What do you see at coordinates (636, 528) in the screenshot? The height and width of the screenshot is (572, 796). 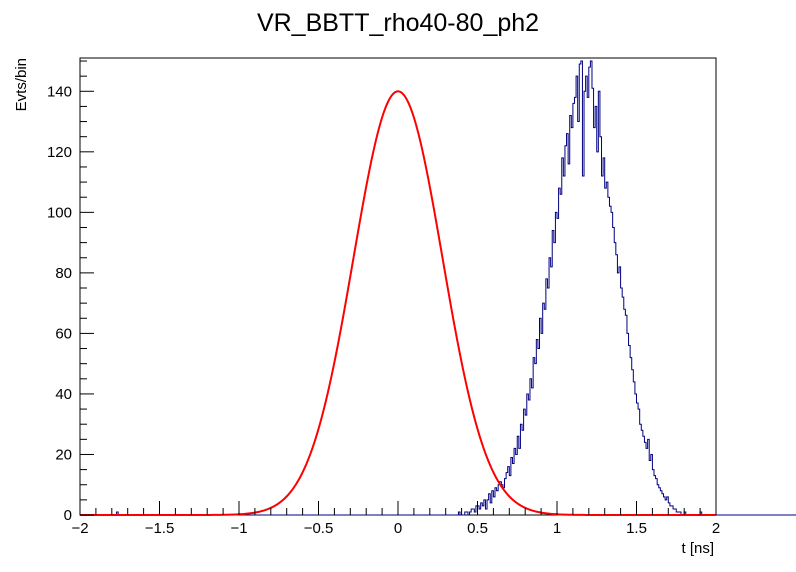 I see `x-tick-label: 1.5` at bounding box center [636, 528].